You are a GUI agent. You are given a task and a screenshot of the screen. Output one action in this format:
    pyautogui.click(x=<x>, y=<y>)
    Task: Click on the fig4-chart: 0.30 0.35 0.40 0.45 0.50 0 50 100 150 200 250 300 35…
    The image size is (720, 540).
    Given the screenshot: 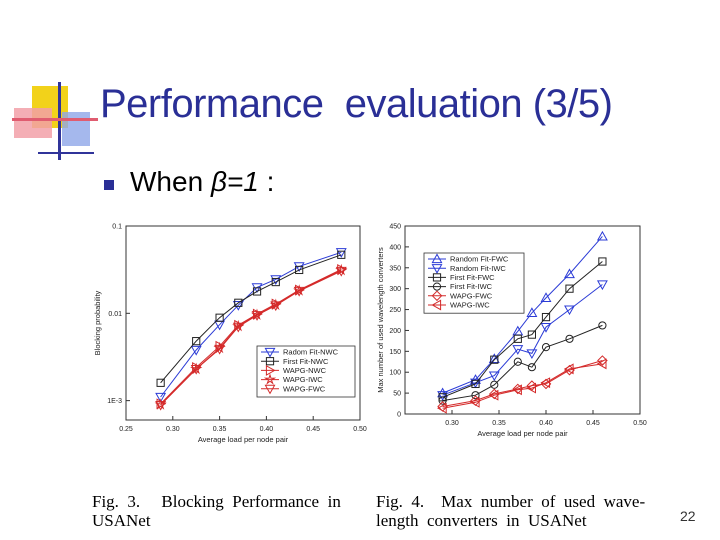 What is the action you would take?
    pyautogui.click(x=511, y=331)
    